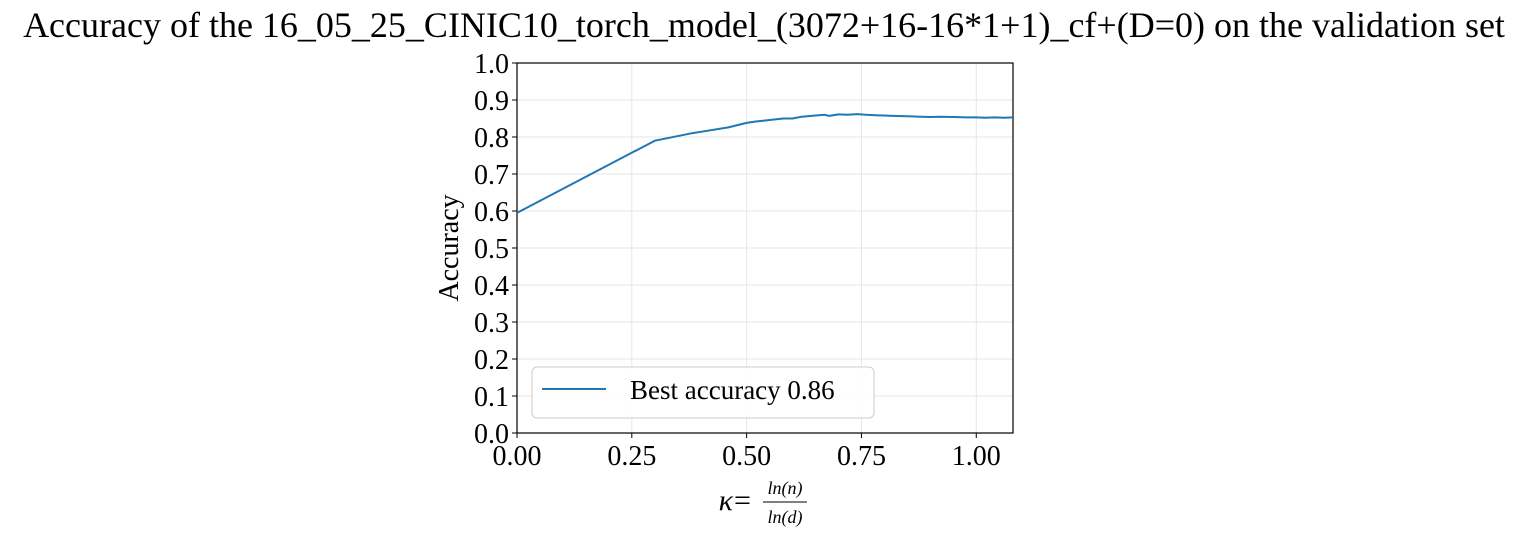  What do you see at coordinates (491, 101) in the screenshot?
I see `y-tick-label: 0.9` at bounding box center [491, 101].